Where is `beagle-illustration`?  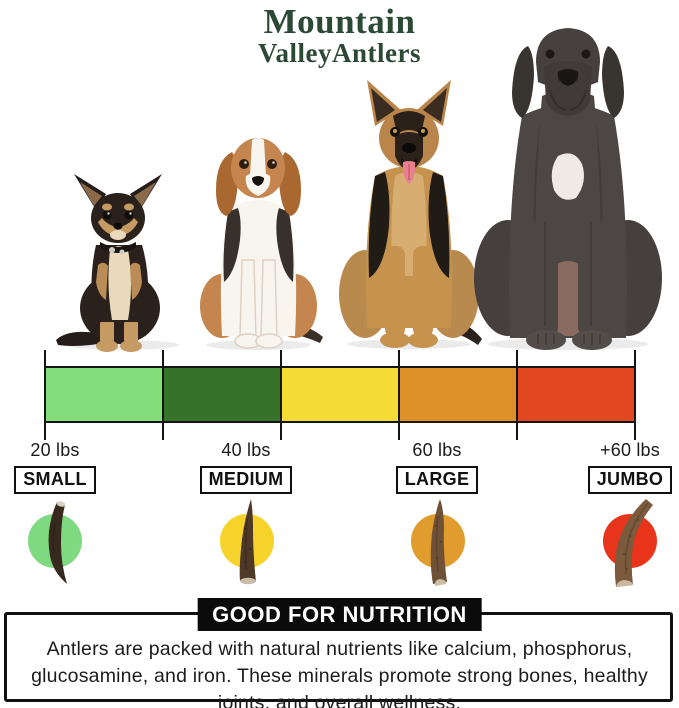 beagle-illustration is located at coordinates (261, 244).